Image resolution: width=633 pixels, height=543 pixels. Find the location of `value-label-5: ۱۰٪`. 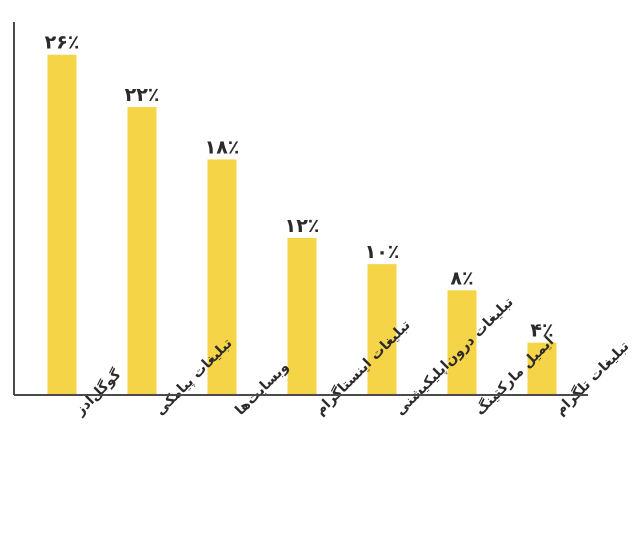

value-label-5: ۱۰٪ is located at coordinates (382, 252).